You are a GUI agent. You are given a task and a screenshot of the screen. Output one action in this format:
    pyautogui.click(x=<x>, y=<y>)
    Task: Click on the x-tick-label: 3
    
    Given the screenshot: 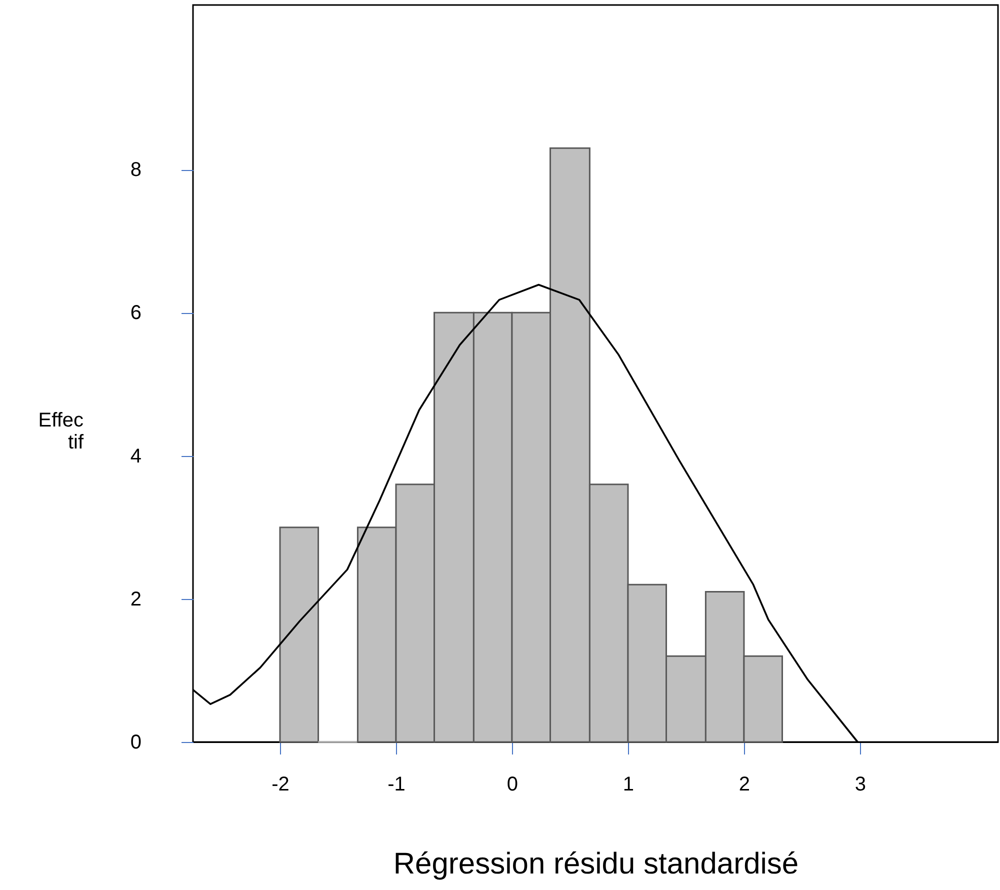 What is the action you would take?
    pyautogui.click(x=860, y=785)
    